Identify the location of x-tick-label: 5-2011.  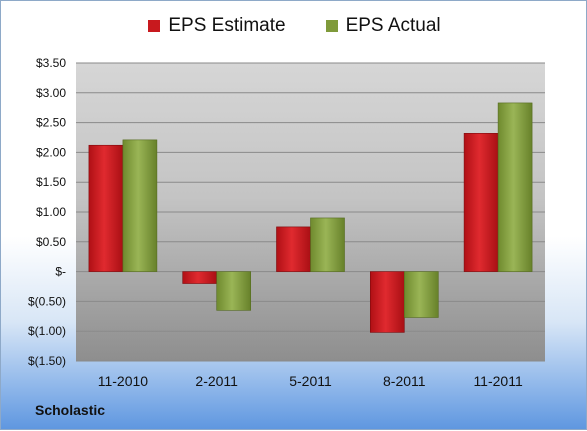
(310, 381).